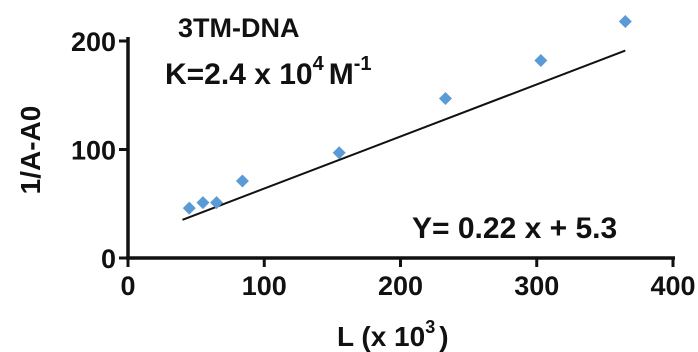  I want to click on k-annotation-unit: M, so click(341, 74).